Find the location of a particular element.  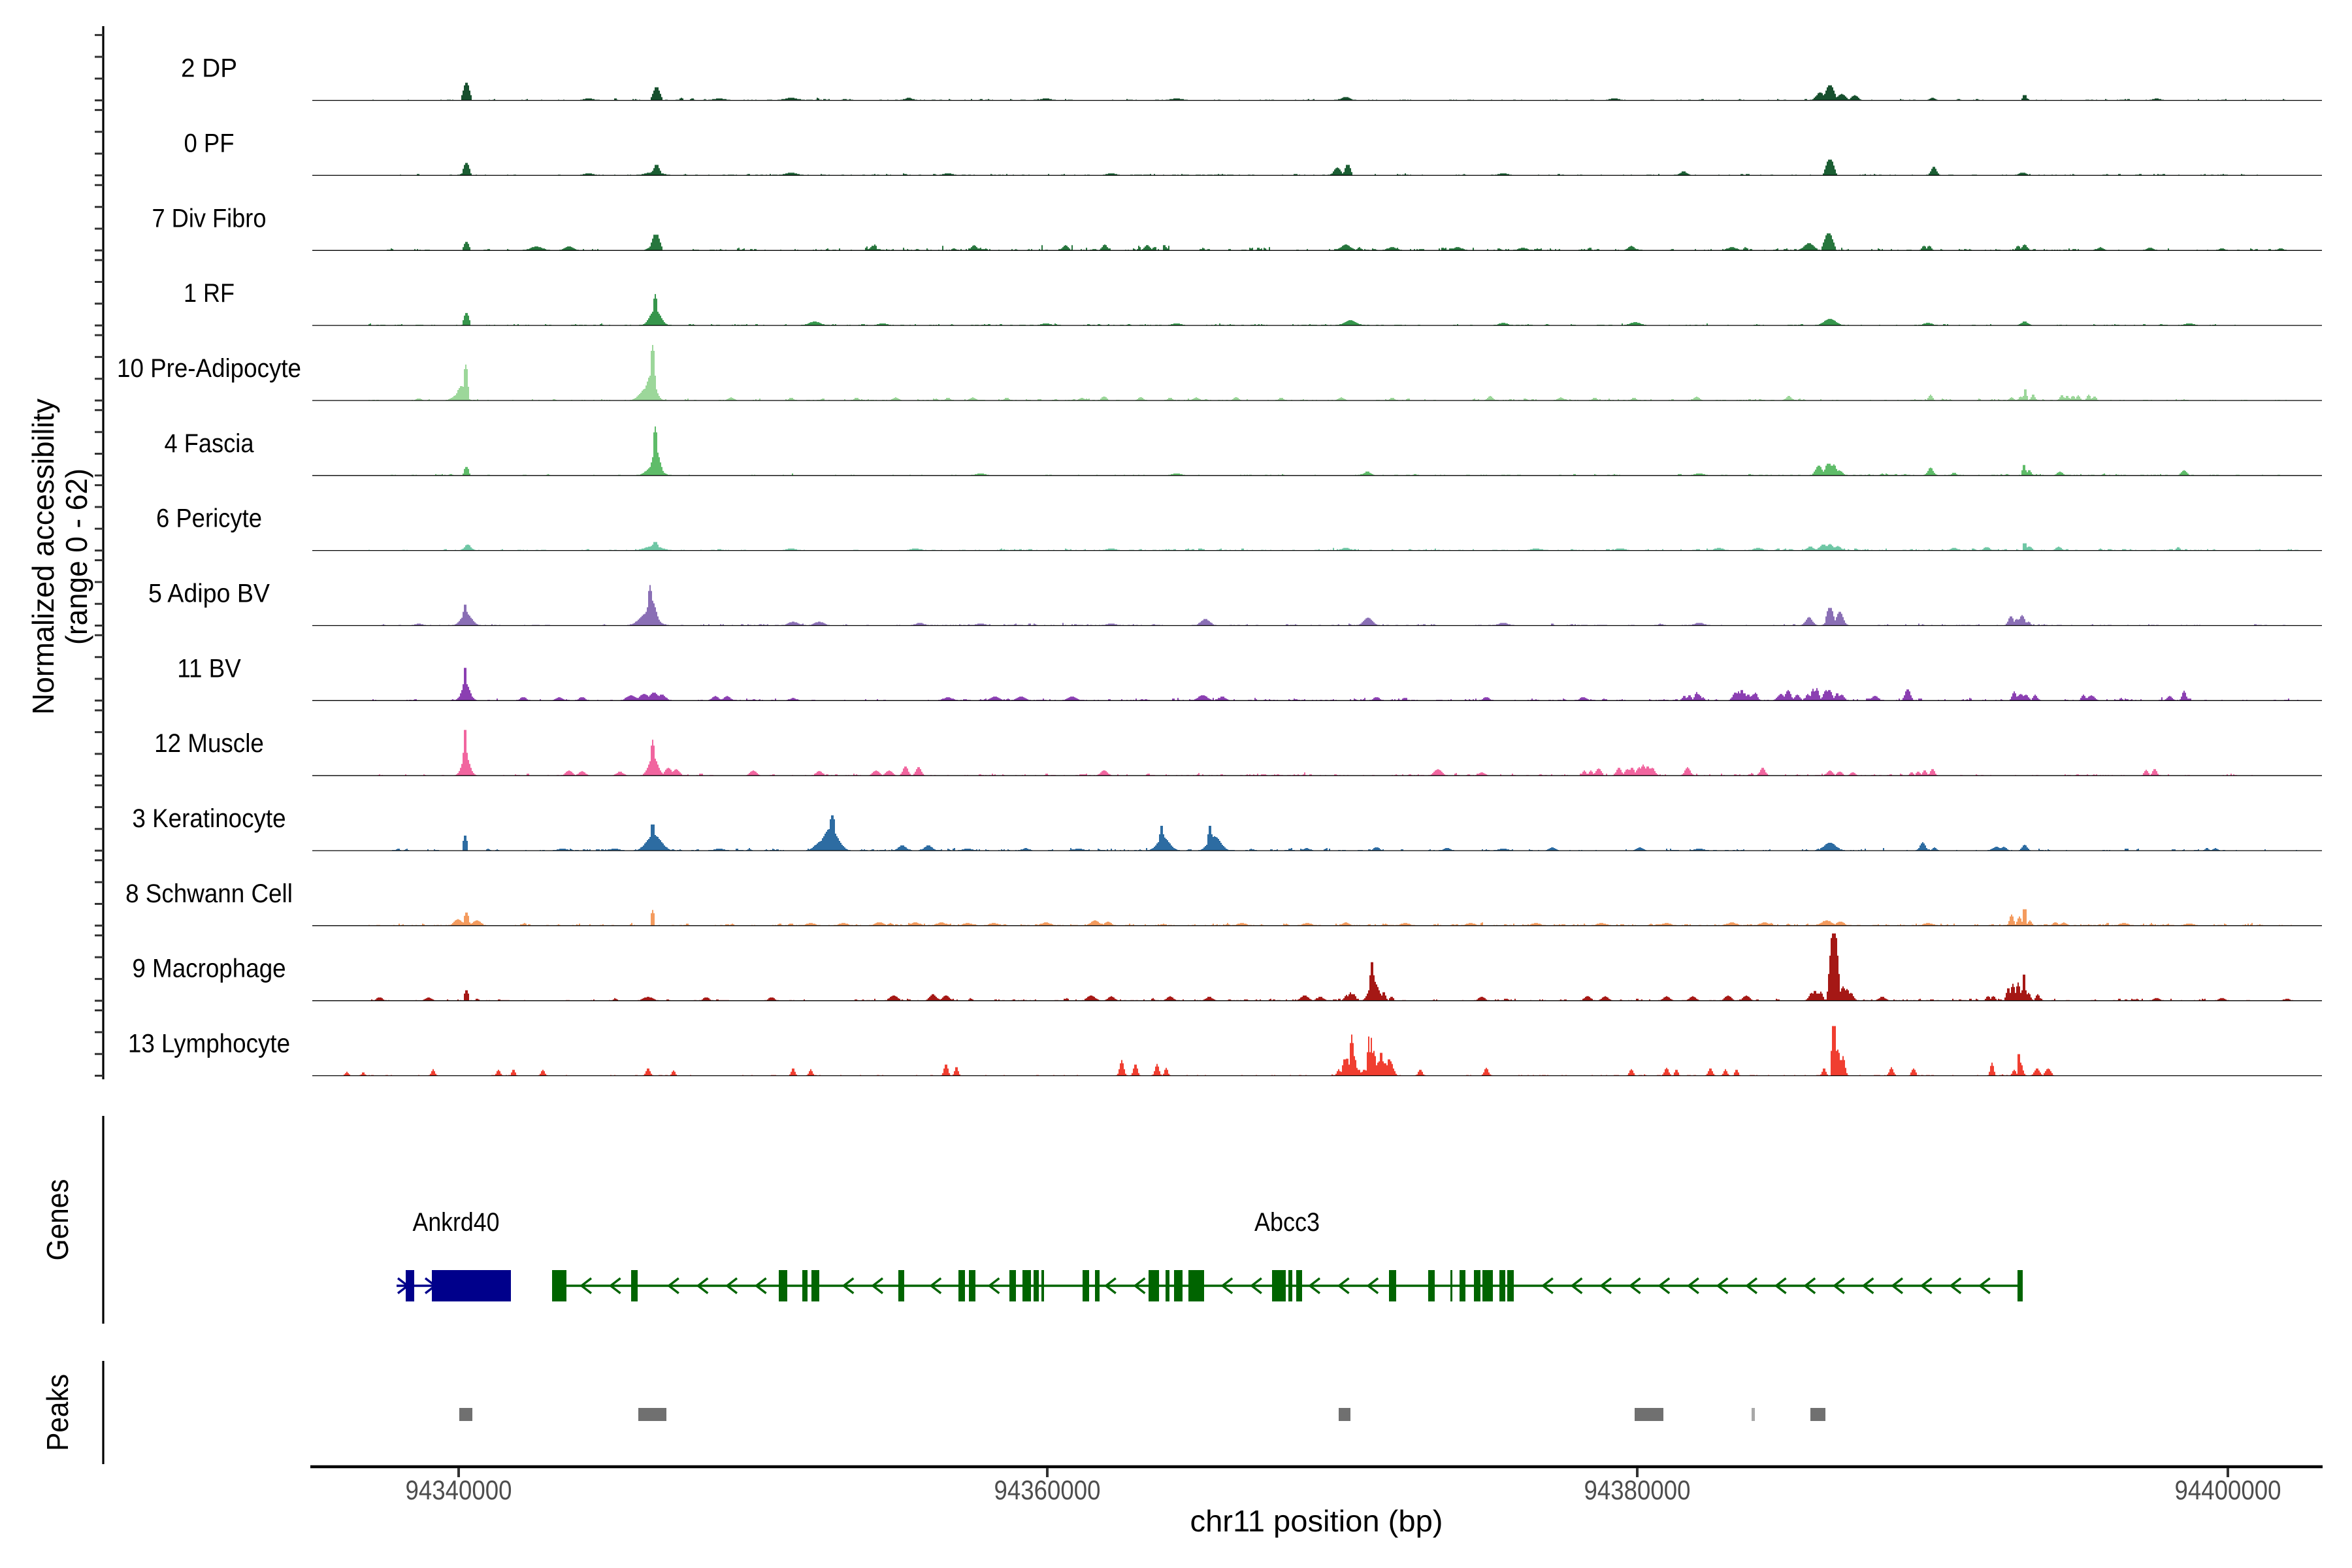

svg-text: Peaks is located at coordinates (57, 1412).